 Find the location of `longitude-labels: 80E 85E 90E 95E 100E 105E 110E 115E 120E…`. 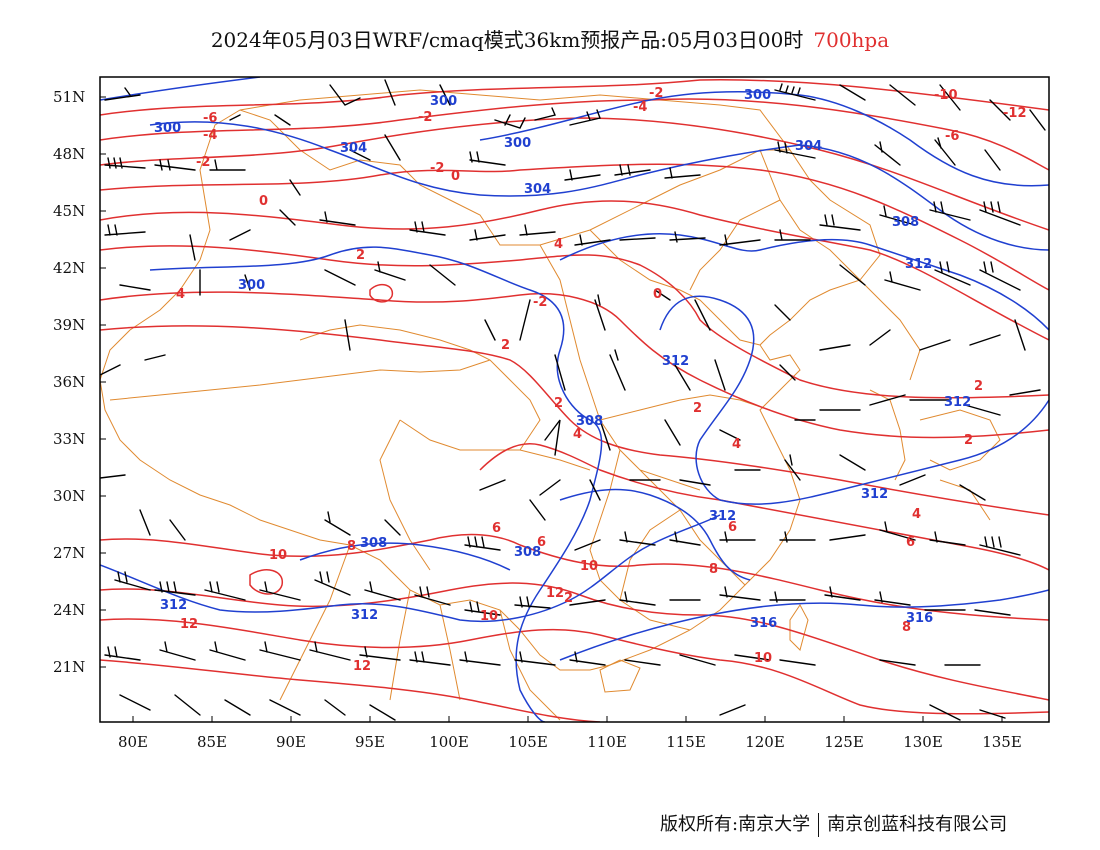

longitude-labels: 80E 85E 90E 95E 100E 105E 110E 115E 120E… is located at coordinates (570, 742).